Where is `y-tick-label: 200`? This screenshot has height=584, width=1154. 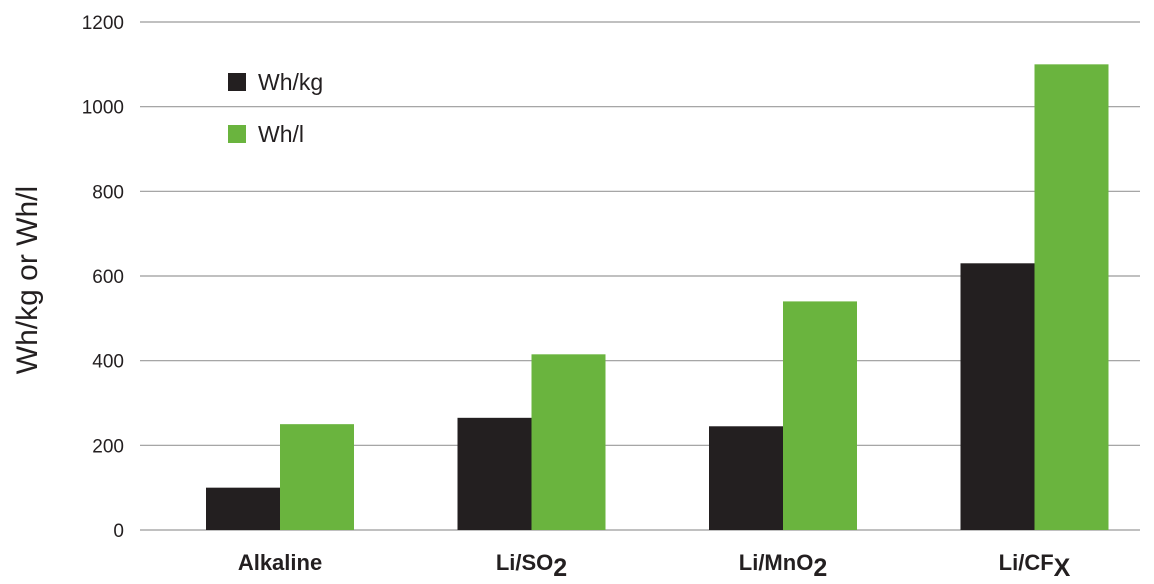
y-tick-label: 200 is located at coordinates (108, 446).